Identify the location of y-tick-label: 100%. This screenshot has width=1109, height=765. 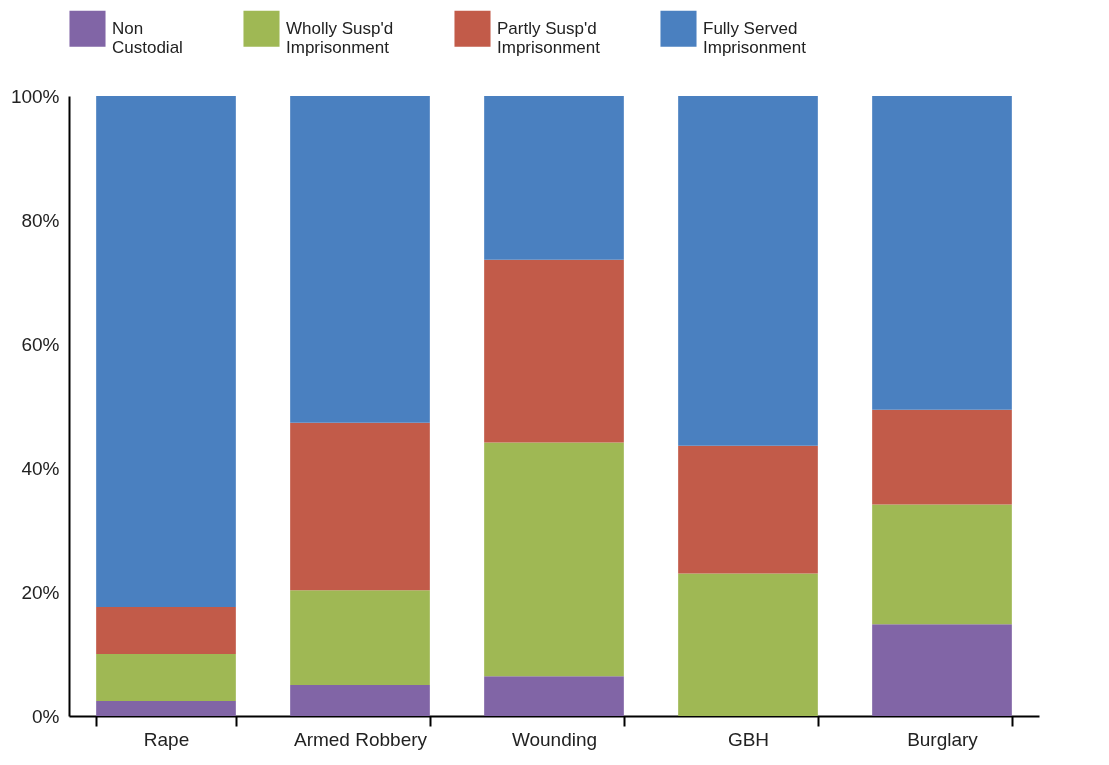
(35, 96).